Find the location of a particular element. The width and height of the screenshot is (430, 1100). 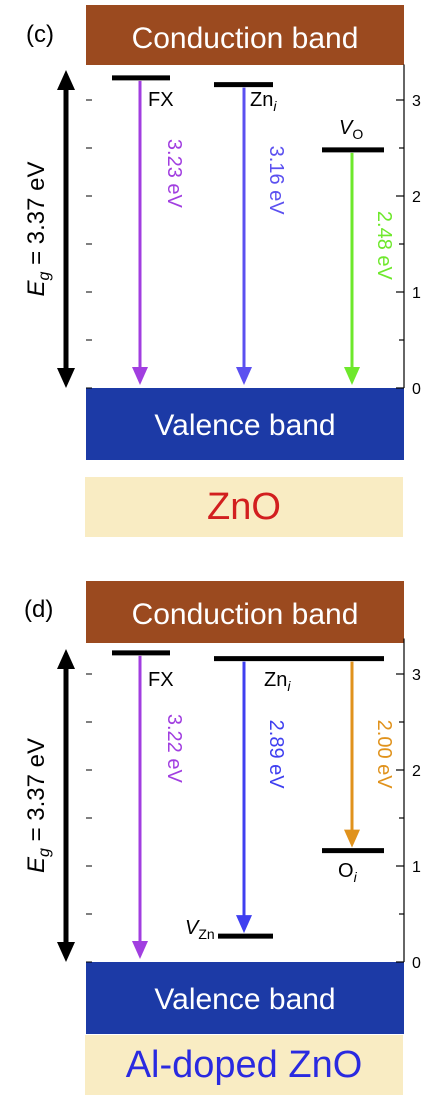

transition-label: 2.00 eV is located at coordinates (384, 755).